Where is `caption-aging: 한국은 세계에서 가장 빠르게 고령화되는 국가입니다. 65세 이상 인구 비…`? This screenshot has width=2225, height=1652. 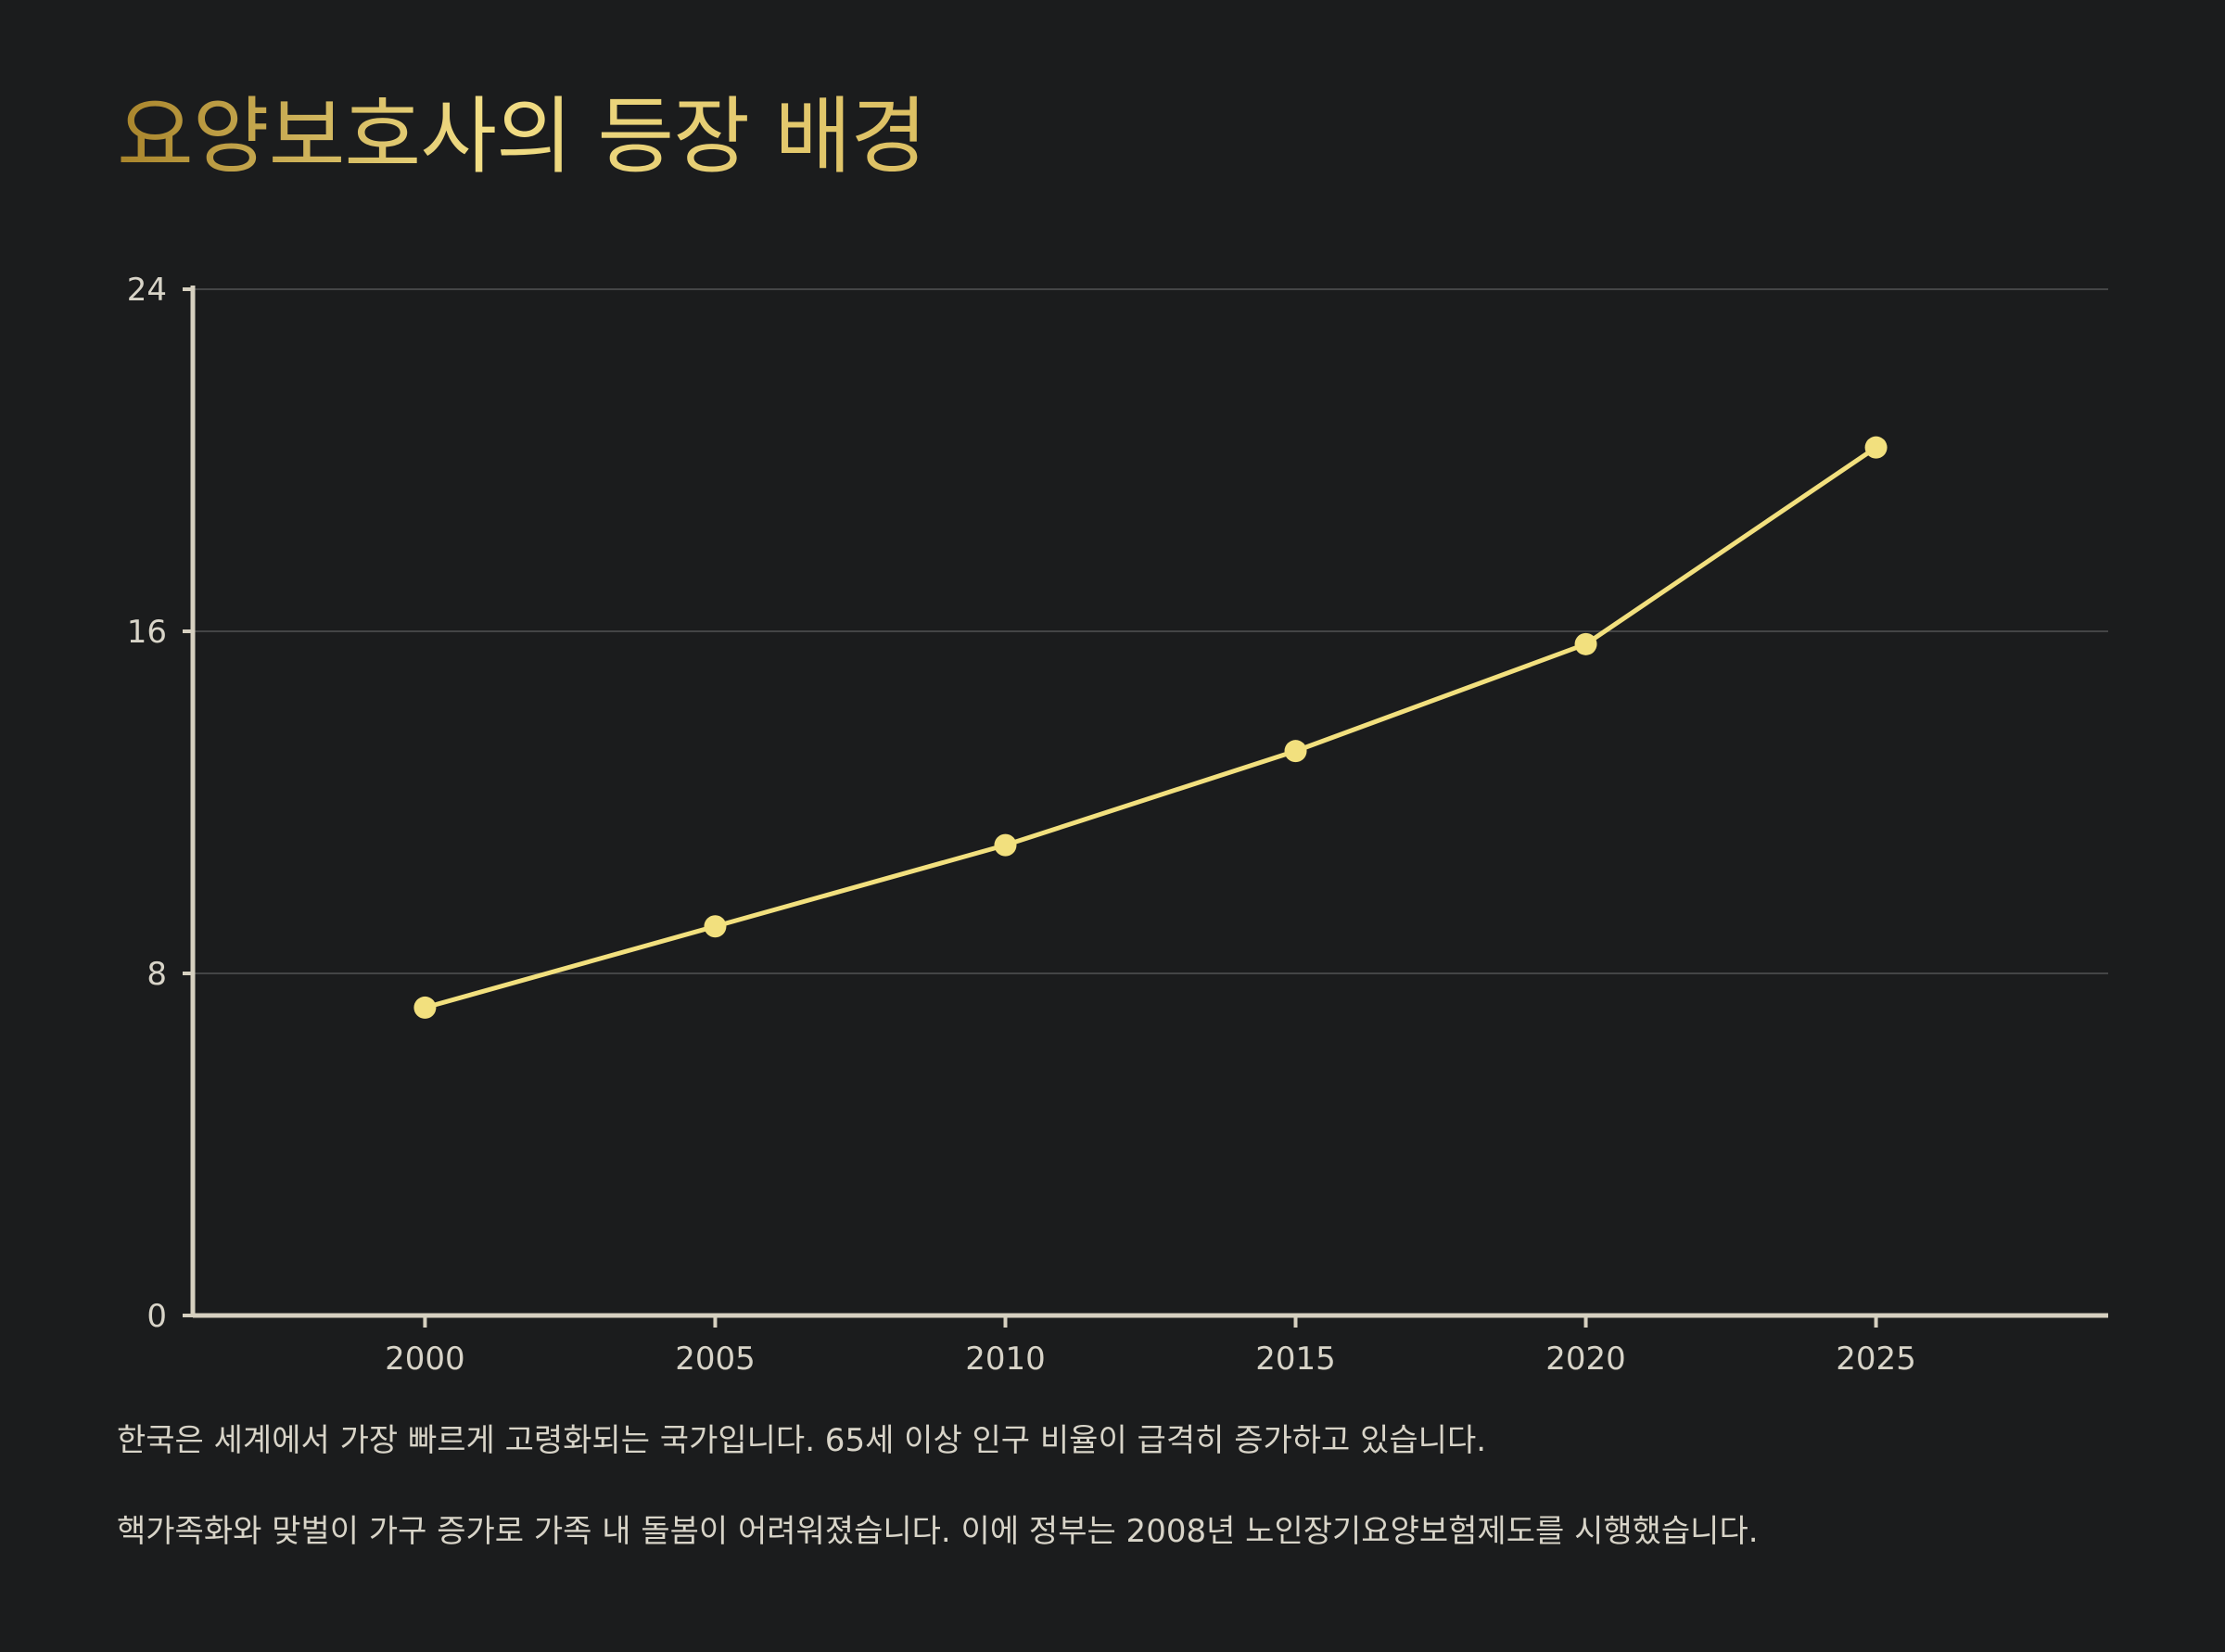 caption-aging: 한국은 세계에서 가장 빠르게 고령화되는 국가입니다. 65세 이상 인구 비… is located at coordinates (802, 1440).